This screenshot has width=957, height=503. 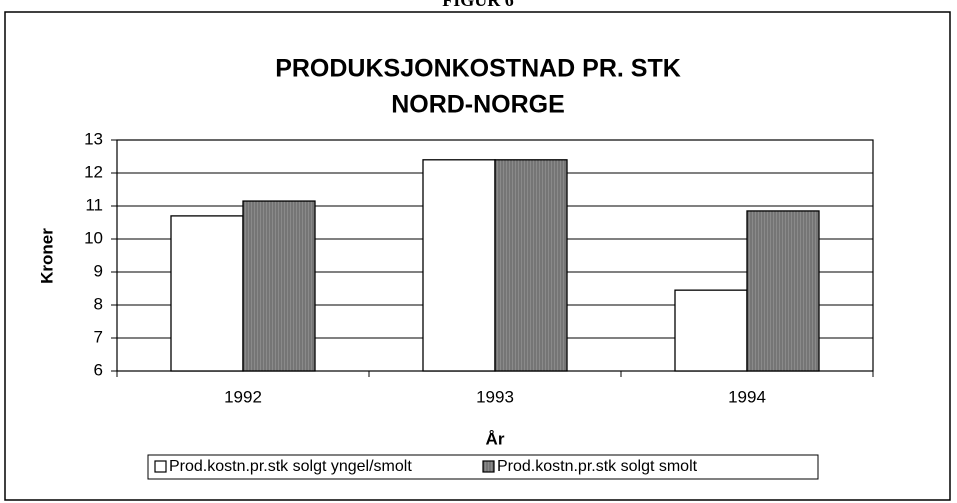 I want to click on figure-label: FIGUR 6, so click(x=478, y=5).